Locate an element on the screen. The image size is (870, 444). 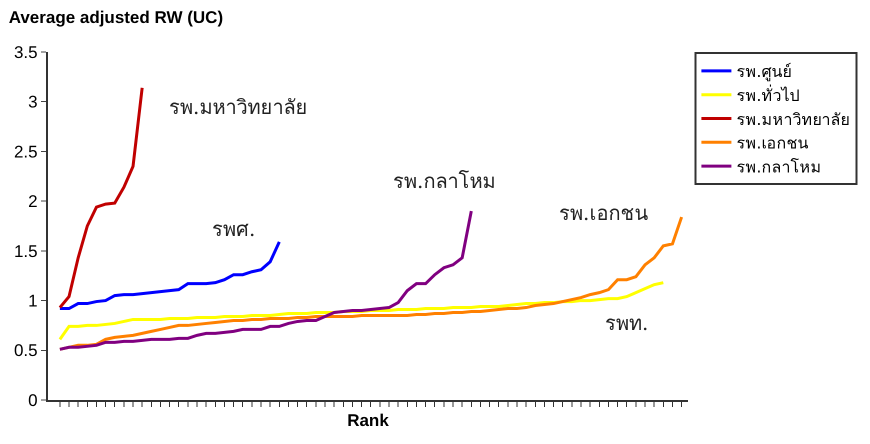
annotation: รพศ. is located at coordinates (234, 229).